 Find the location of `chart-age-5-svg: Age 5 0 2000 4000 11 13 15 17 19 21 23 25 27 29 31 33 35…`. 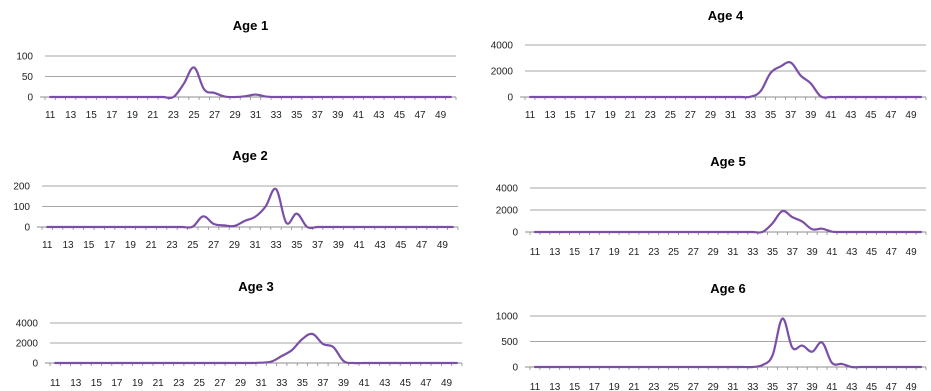

chart-age-5-svg: Age 5 0 2000 4000 11 13 15 17 19 21 23 25 27 29 31 33 35… is located at coordinates (711, 206).